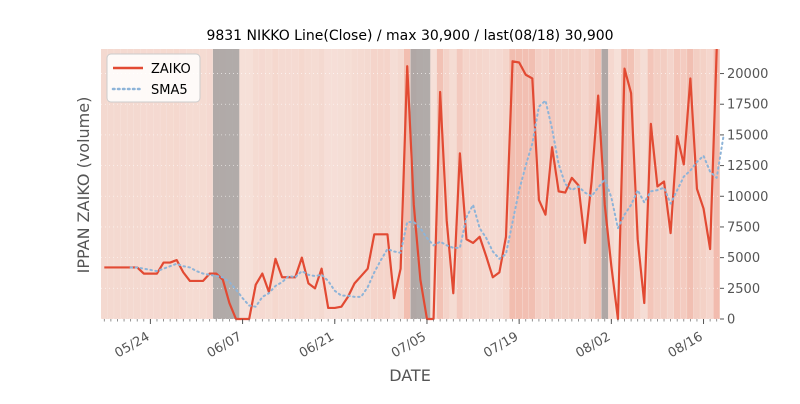 This screenshot has height=404, width=800. Describe the element at coordinates (747, 135) in the screenshot. I see `y-tick-label: 15000` at that location.